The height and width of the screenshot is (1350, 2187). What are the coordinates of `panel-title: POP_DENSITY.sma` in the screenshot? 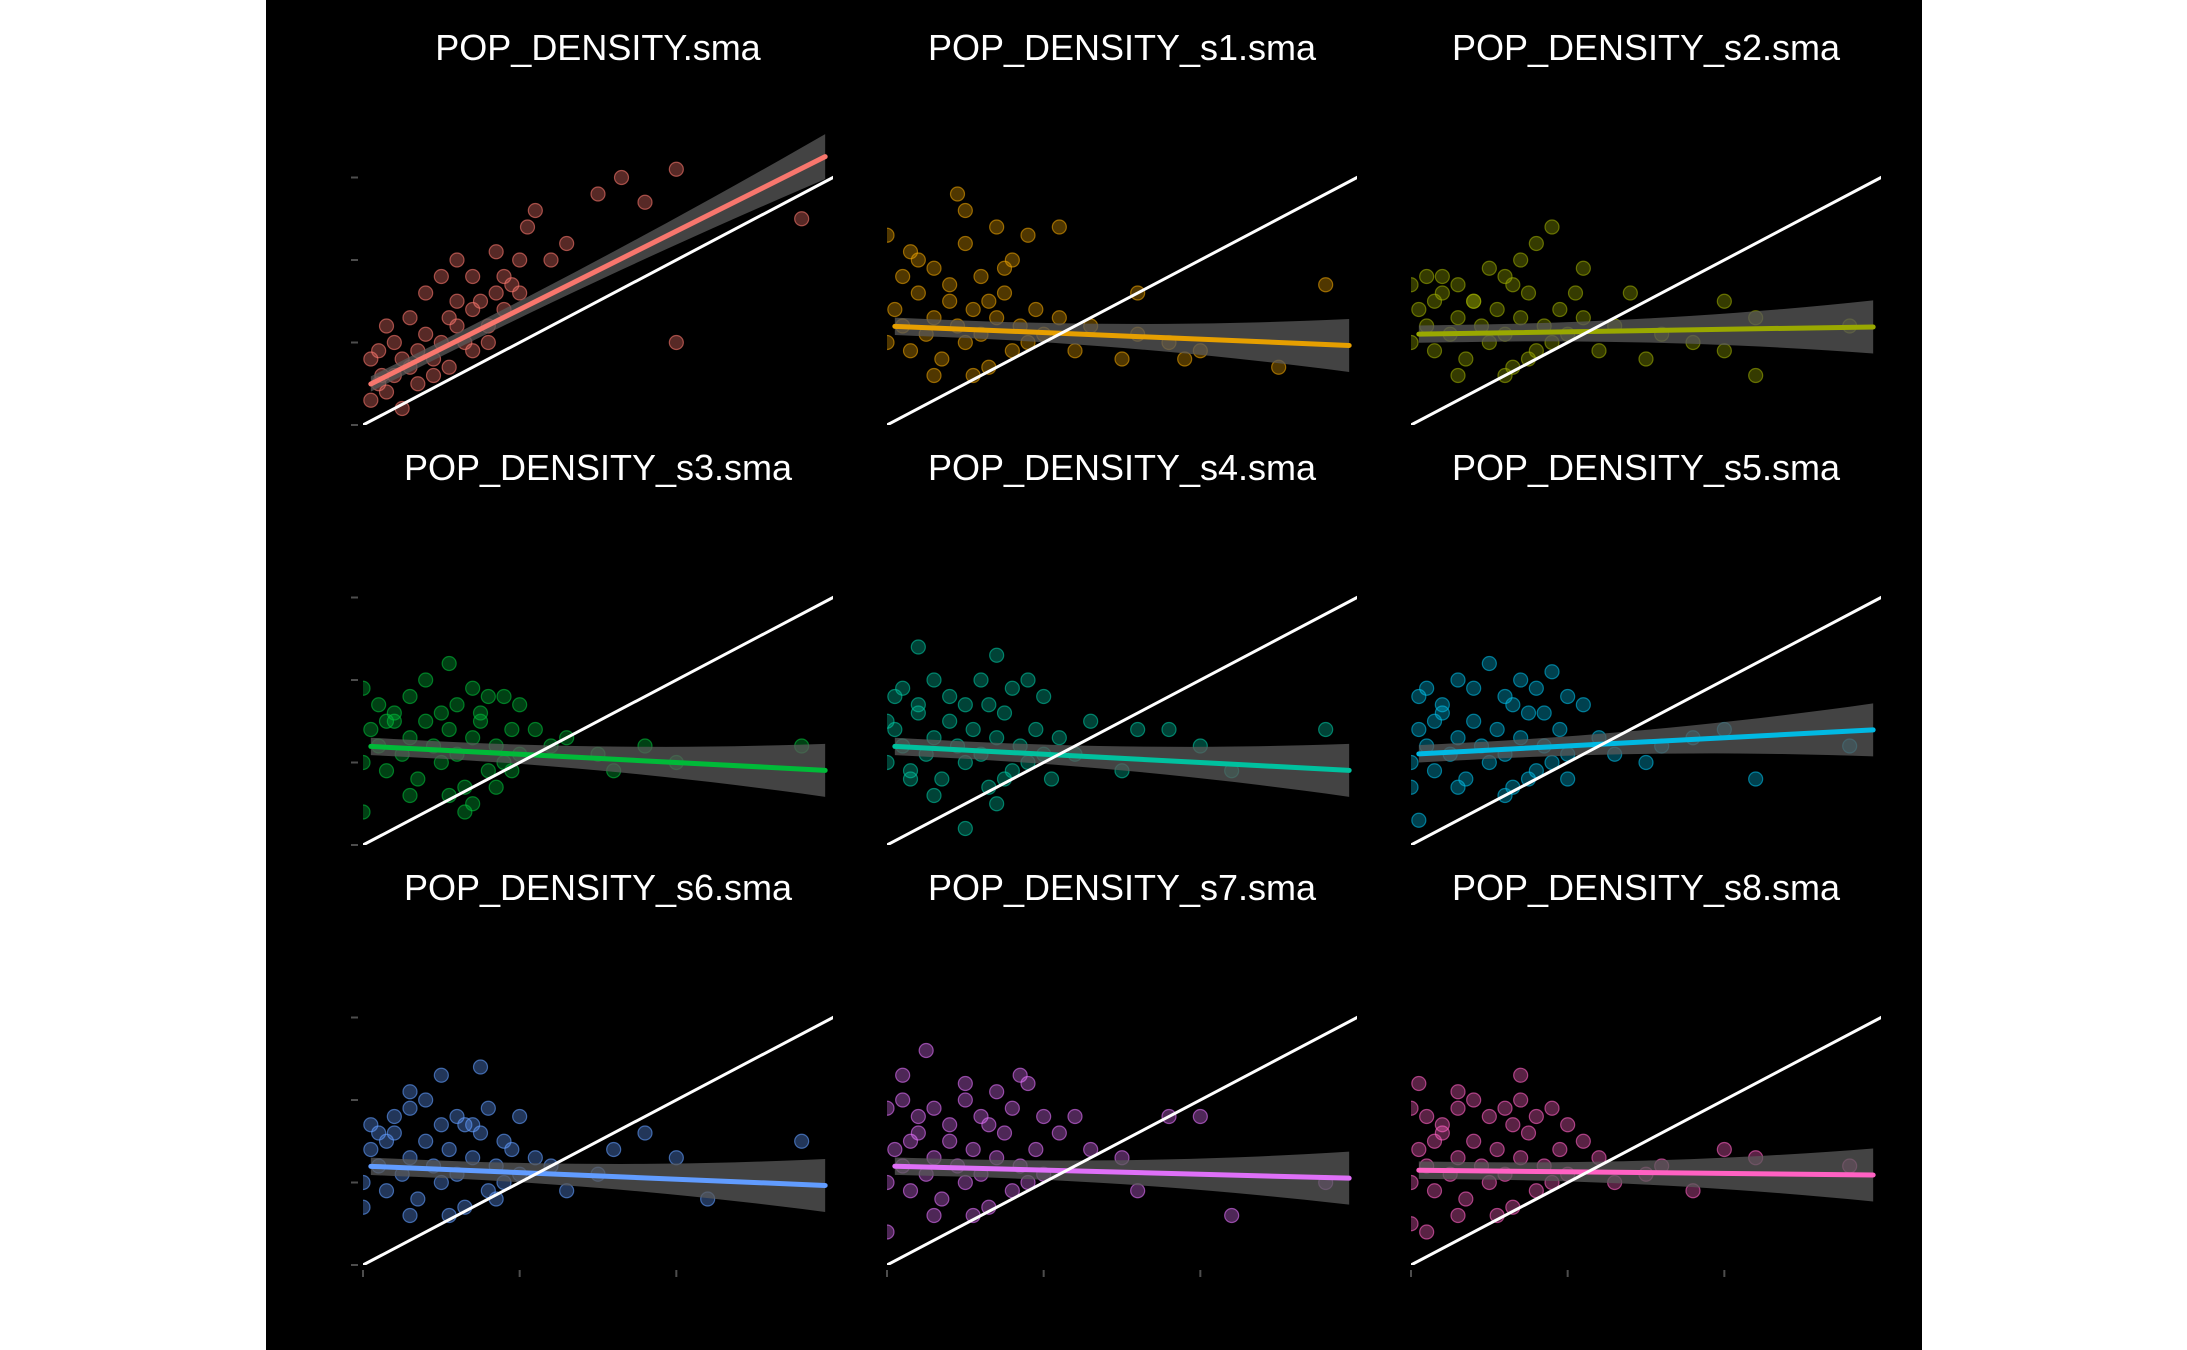 It's located at (598, 47).